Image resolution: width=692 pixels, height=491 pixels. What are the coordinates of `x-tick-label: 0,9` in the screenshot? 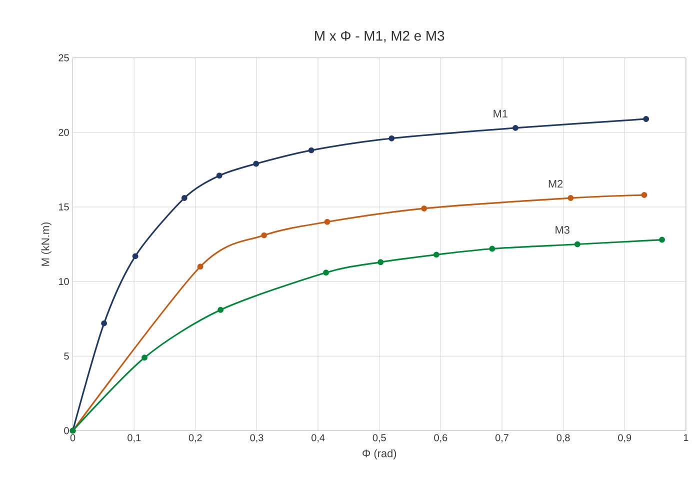 It's located at (625, 438).